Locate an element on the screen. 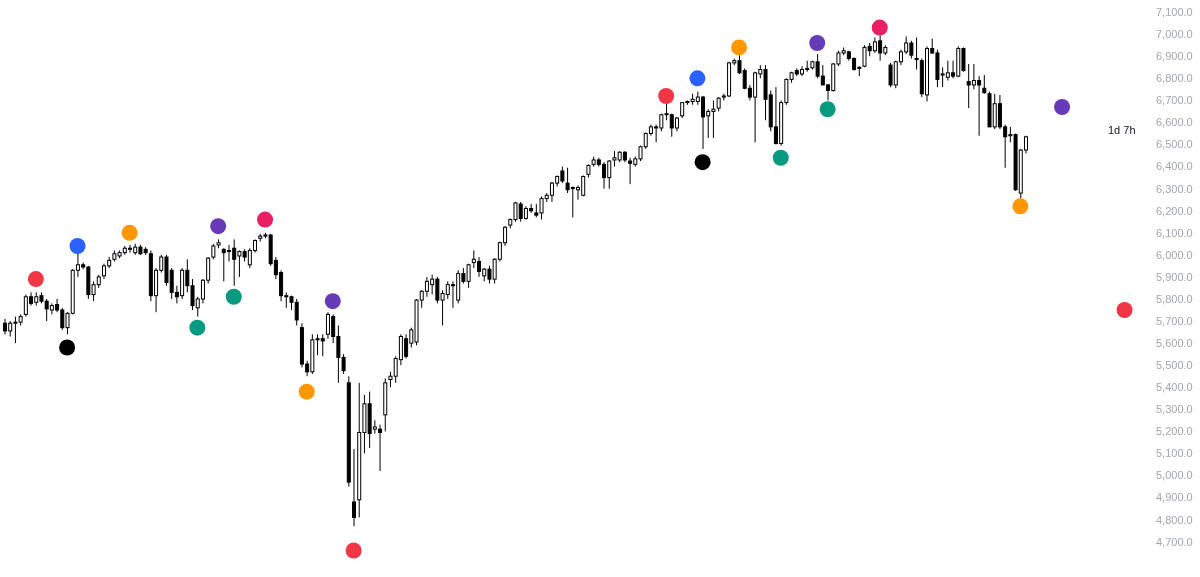  y-tick-label: 6,200.0 is located at coordinates (1174, 210).